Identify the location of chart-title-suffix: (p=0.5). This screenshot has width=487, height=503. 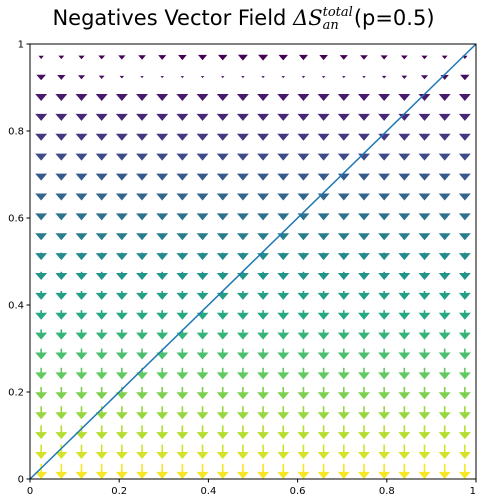
(394, 18).